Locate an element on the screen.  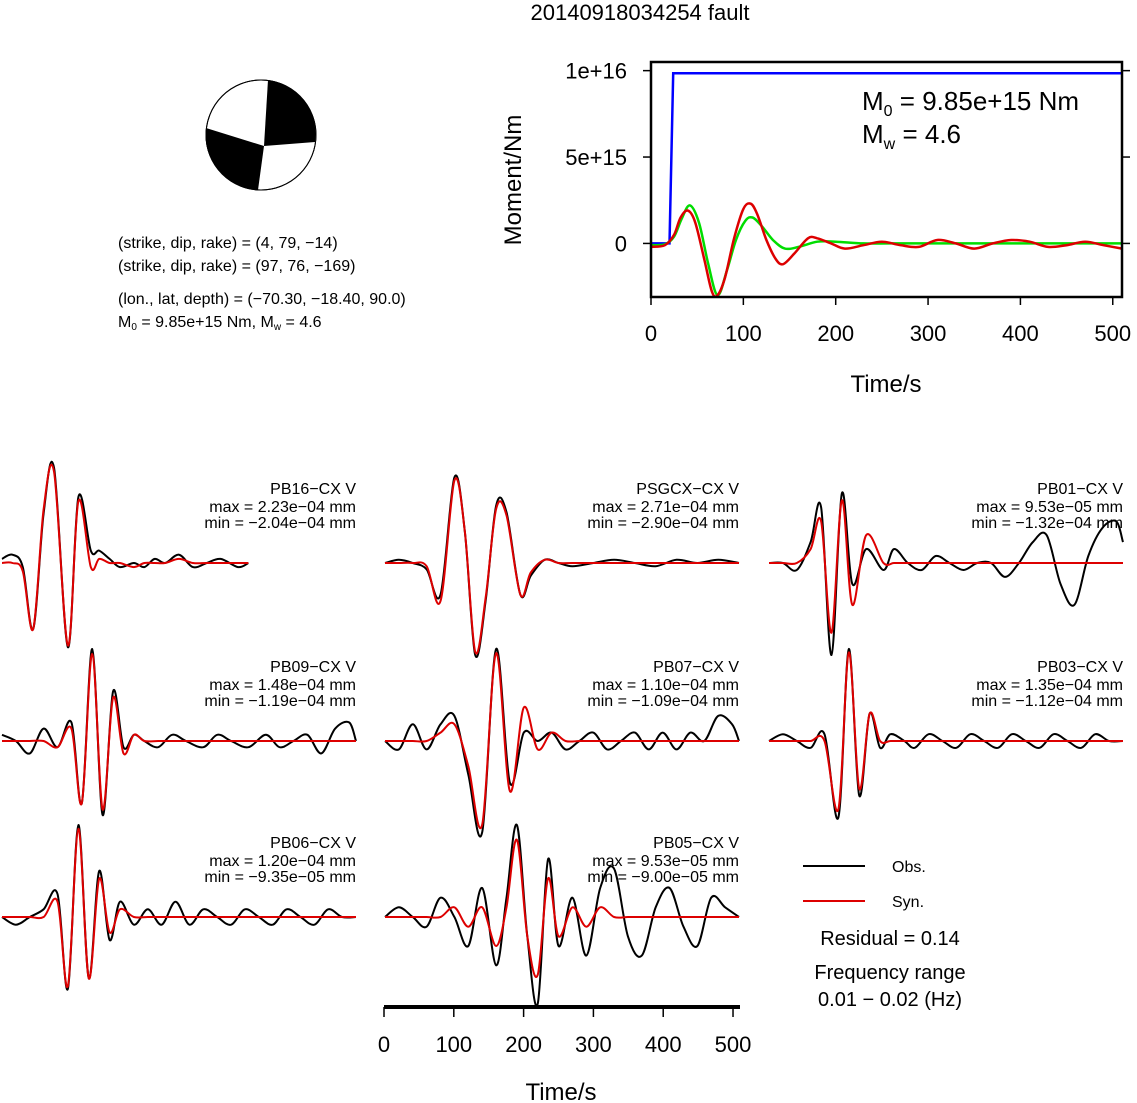
moment-xtick-label: 0 is located at coordinates (651, 333).